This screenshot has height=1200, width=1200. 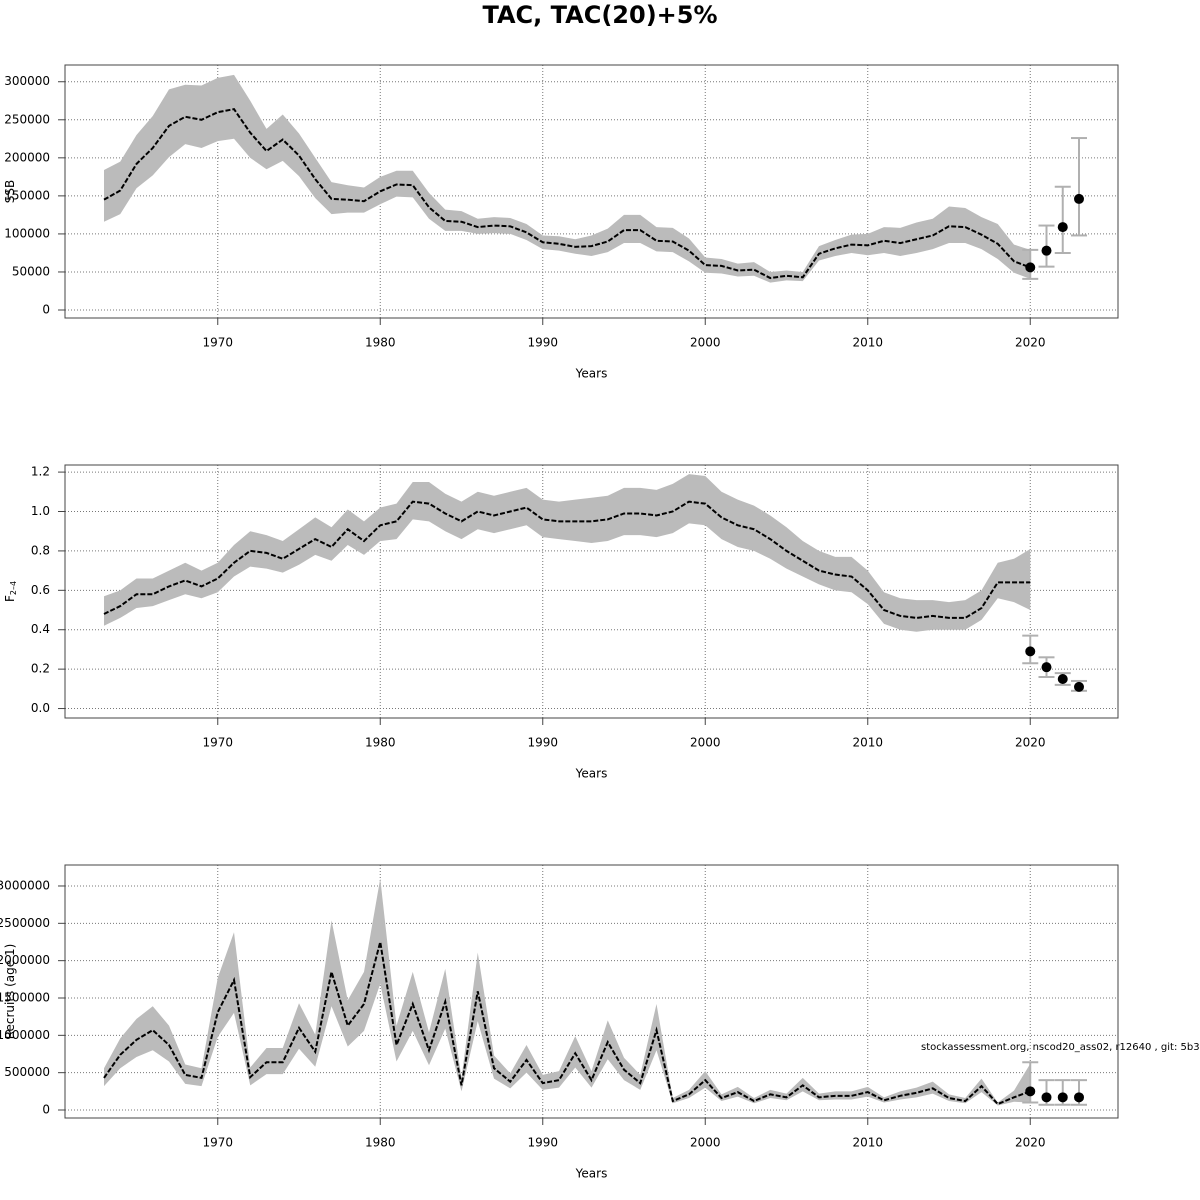 What do you see at coordinates (25, 1035) in the screenshot?
I see `y-tick-label: 1000000` at bounding box center [25, 1035].